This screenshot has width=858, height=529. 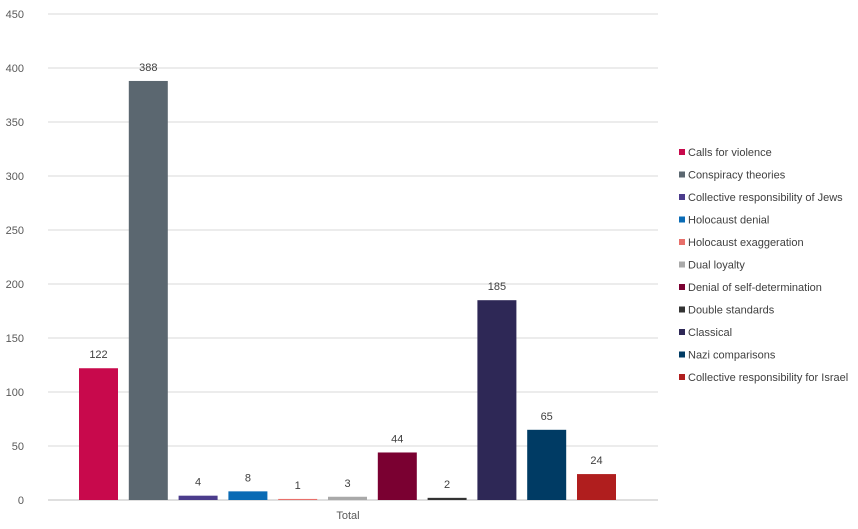 What do you see at coordinates (298, 499) in the screenshot?
I see `bar-holocaust-exaggeration` at bounding box center [298, 499].